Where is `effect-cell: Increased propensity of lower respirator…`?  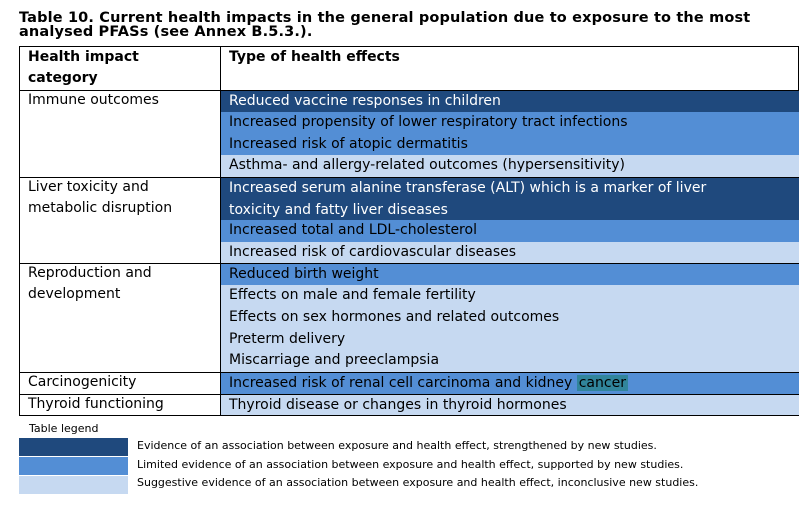 effect-cell: Increased propensity of lower respirator… is located at coordinates (510, 123).